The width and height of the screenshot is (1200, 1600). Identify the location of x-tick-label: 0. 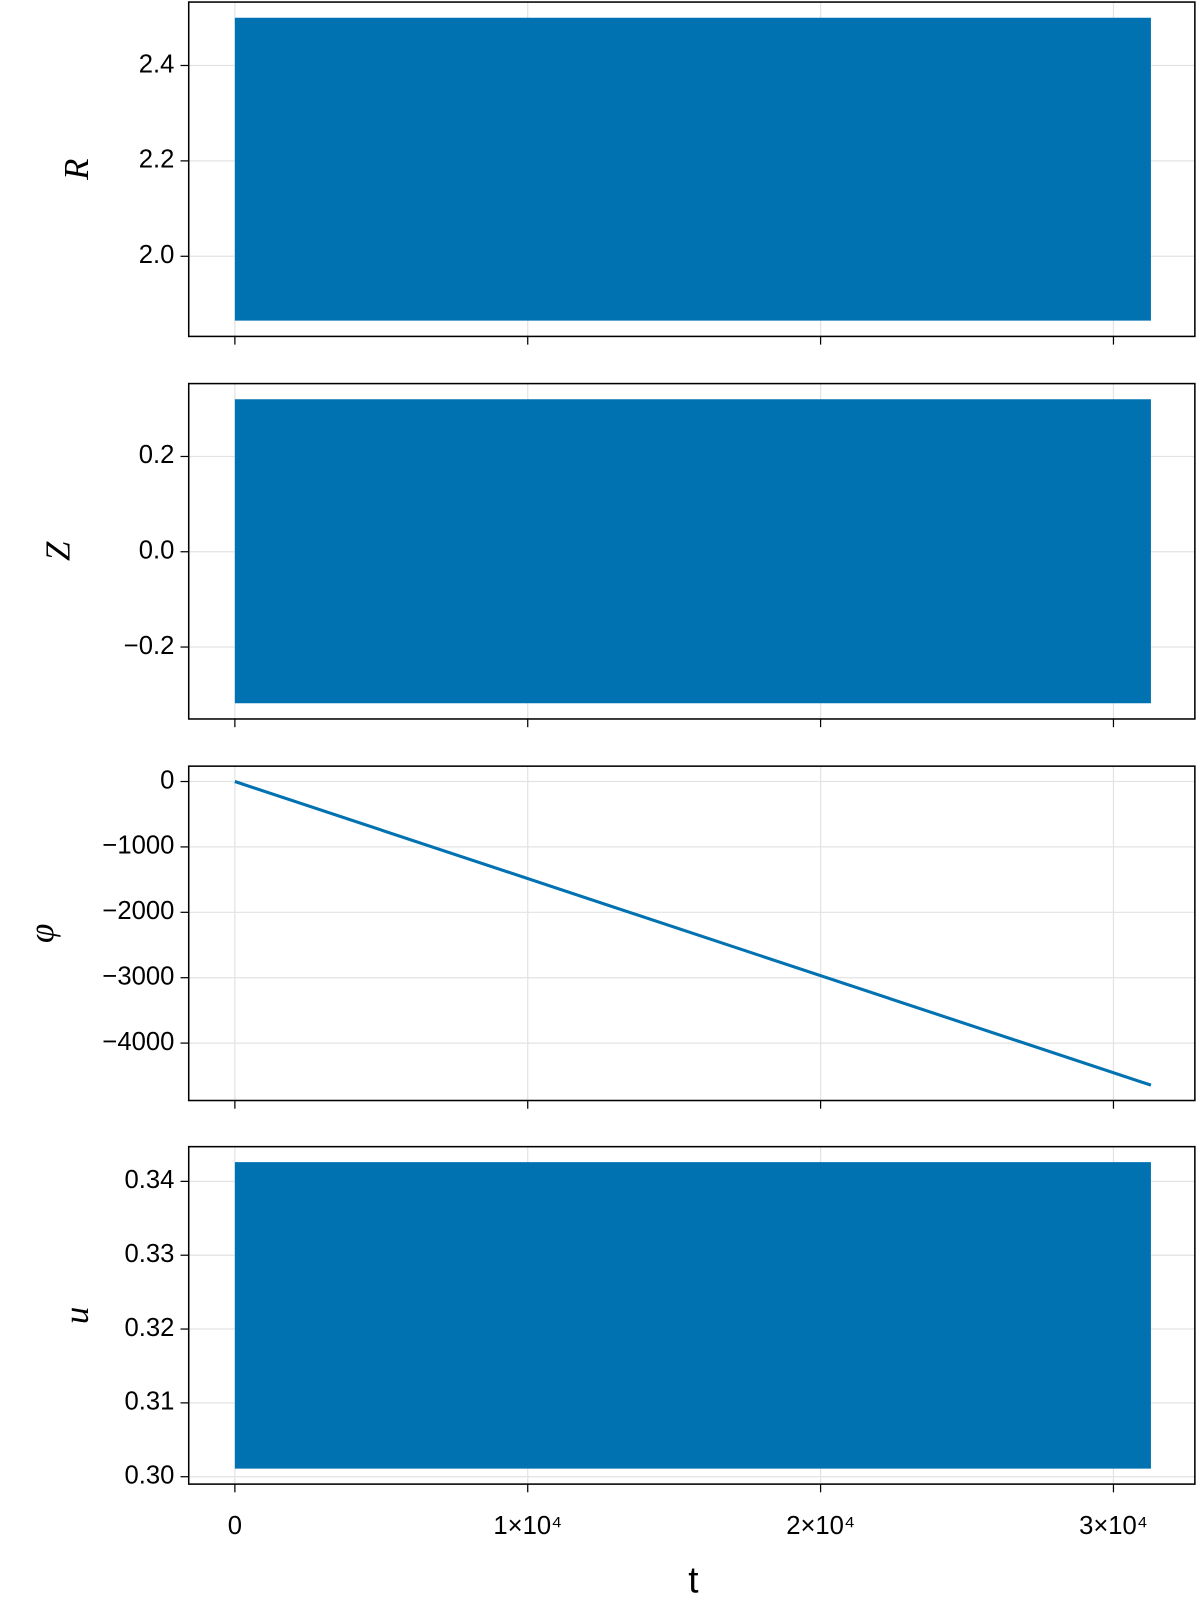
(235, 1526).